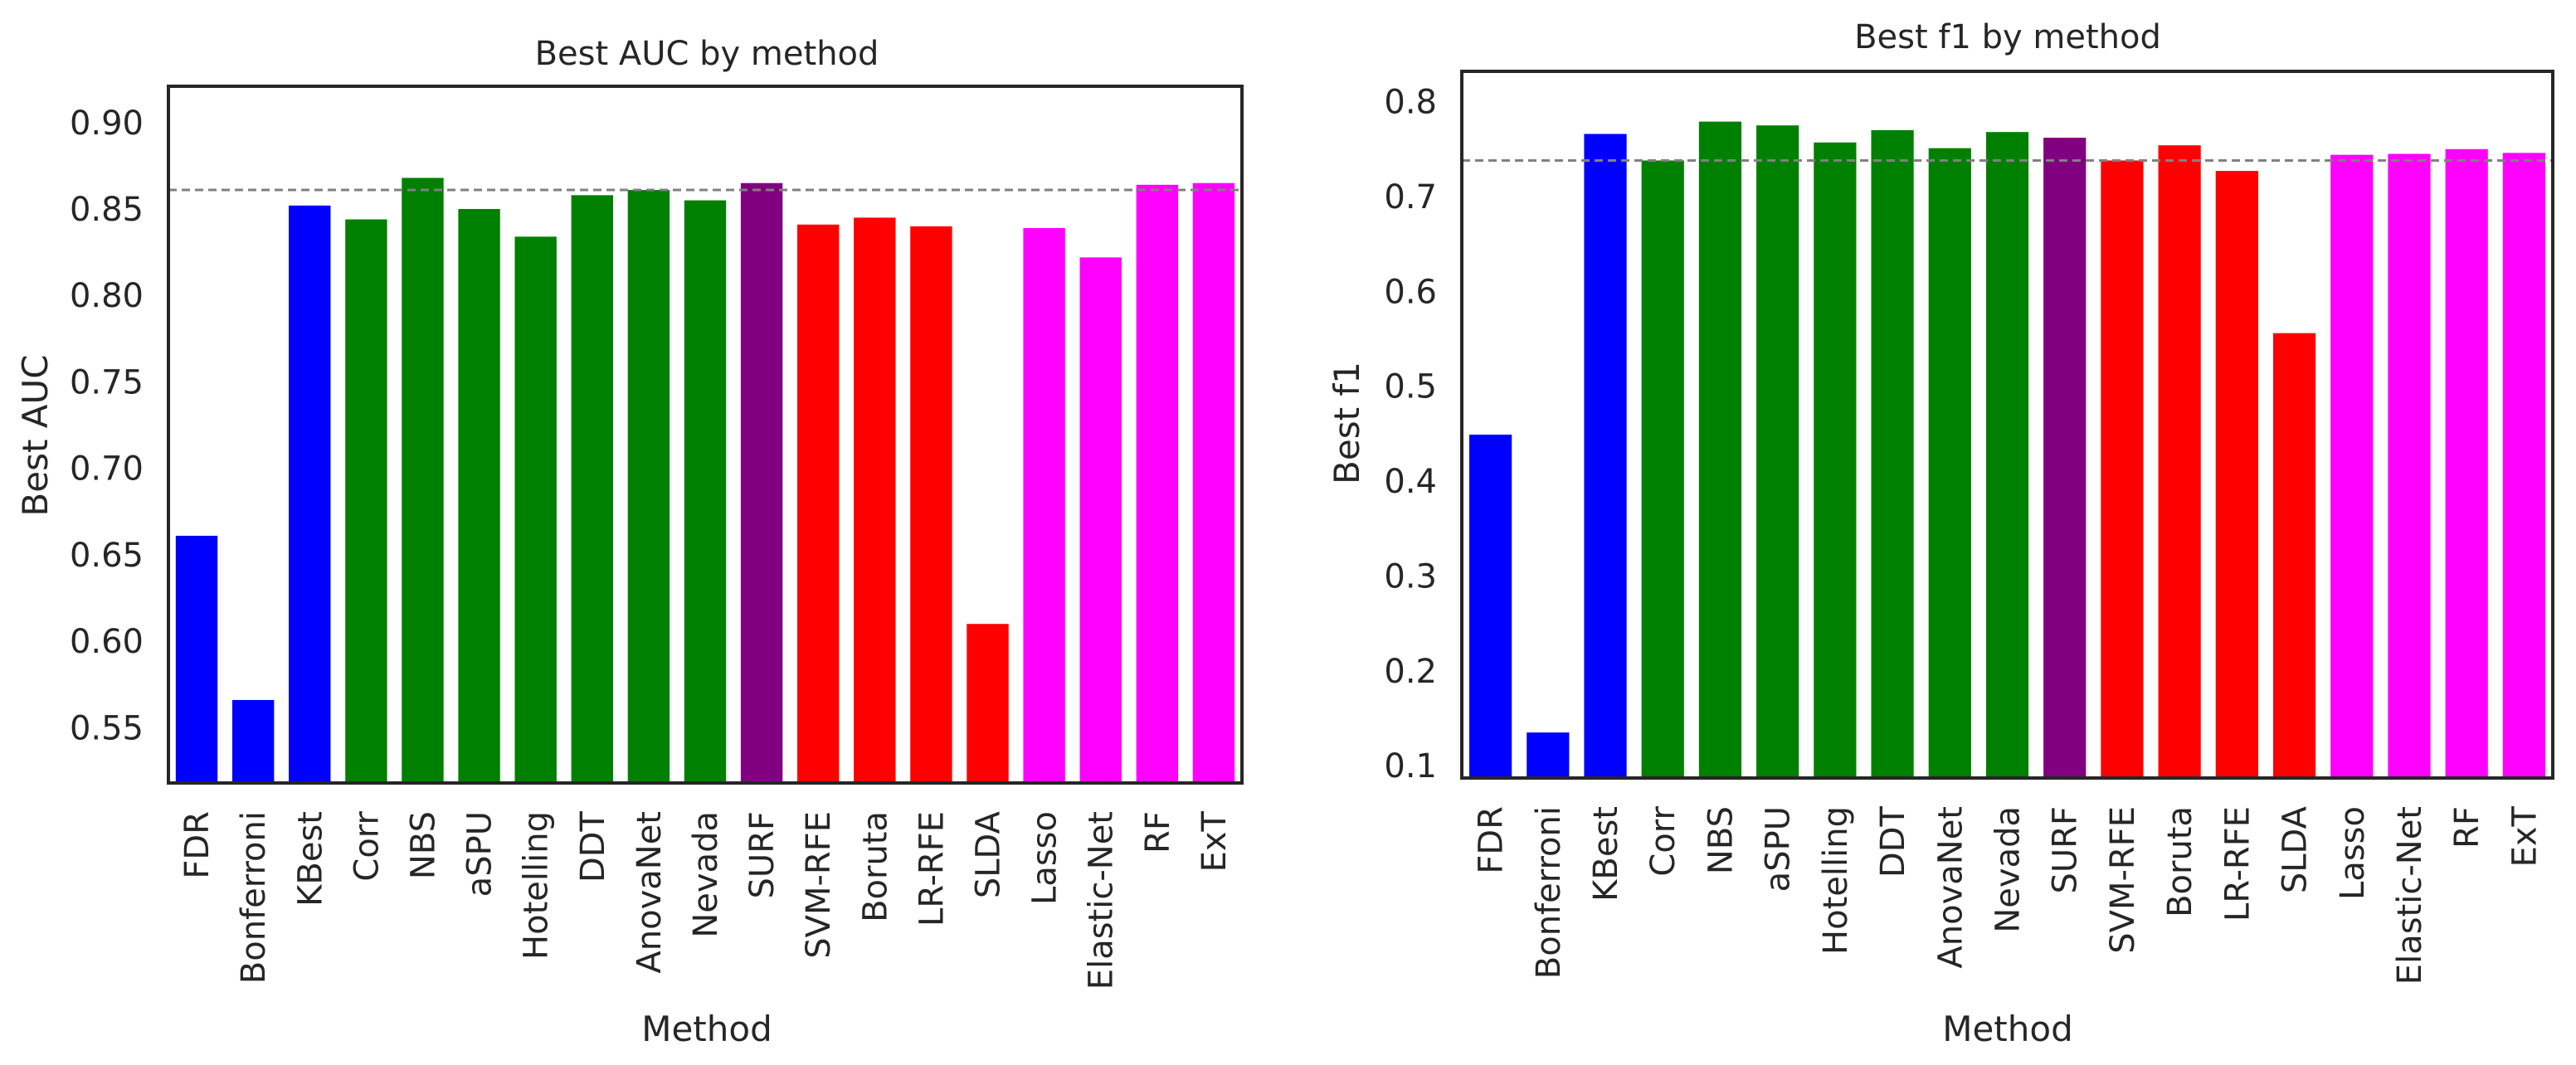  What do you see at coordinates (1548, 755) in the screenshot?
I see `f1-bar-bonferroni` at bounding box center [1548, 755].